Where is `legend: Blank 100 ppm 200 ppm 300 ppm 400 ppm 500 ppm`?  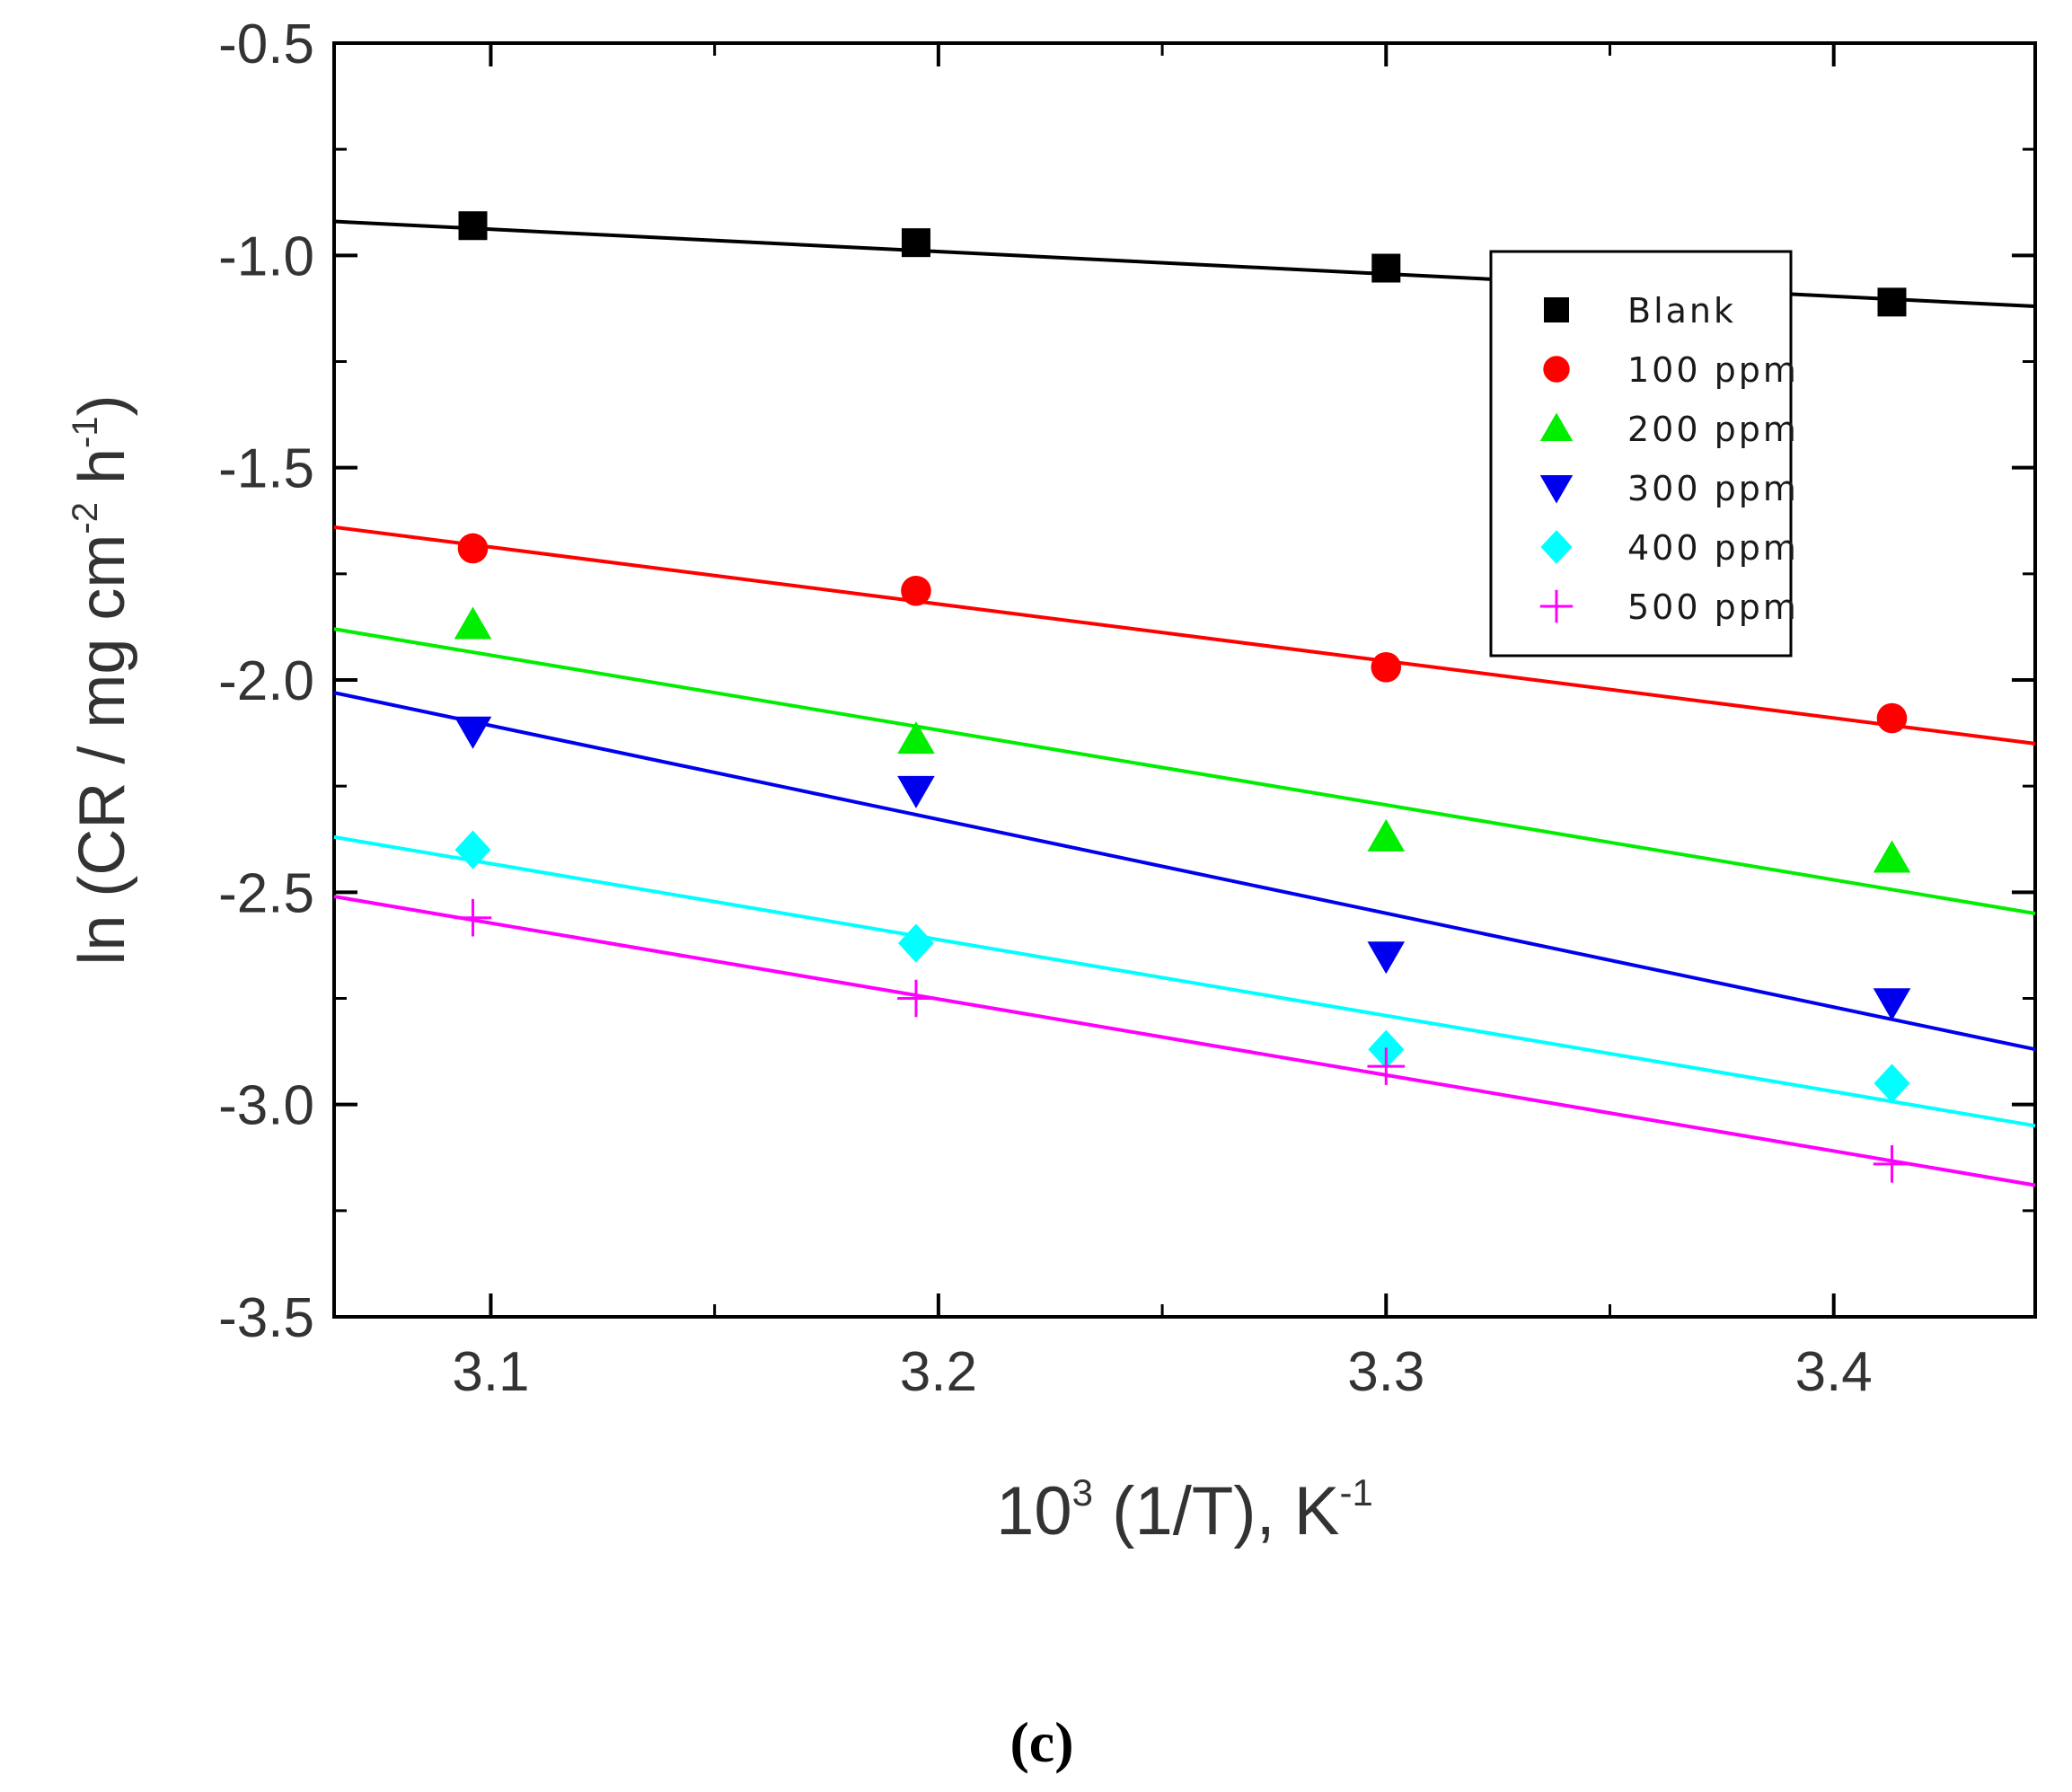
legend: Blank 100 ppm 200 ppm 300 ppm 400 ppm 500 ppm is located at coordinates (1644, 454).